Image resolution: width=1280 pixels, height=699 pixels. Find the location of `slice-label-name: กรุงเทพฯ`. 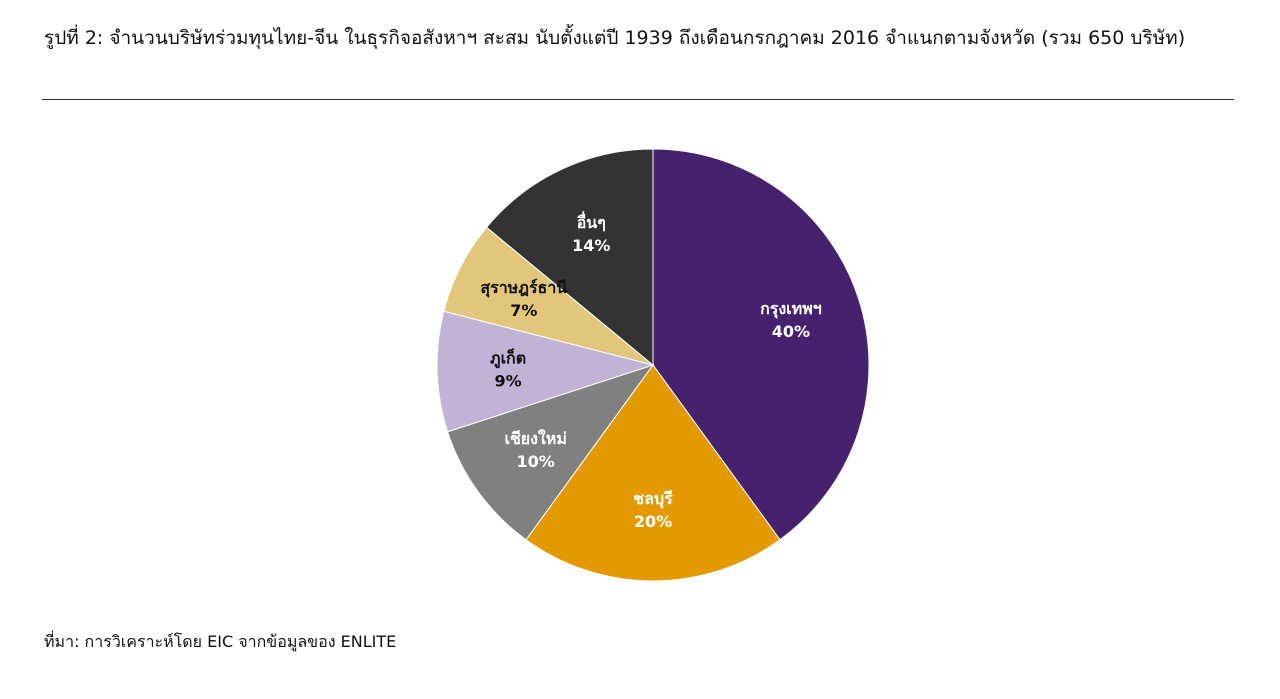

slice-label-name: กรุงเทพฯ is located at coordinates (791, 309).